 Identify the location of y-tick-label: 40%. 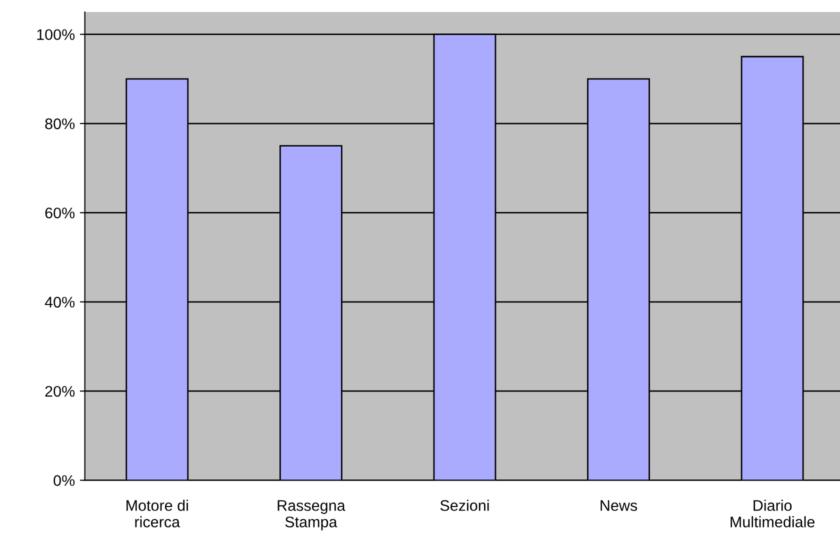
(59, 302).